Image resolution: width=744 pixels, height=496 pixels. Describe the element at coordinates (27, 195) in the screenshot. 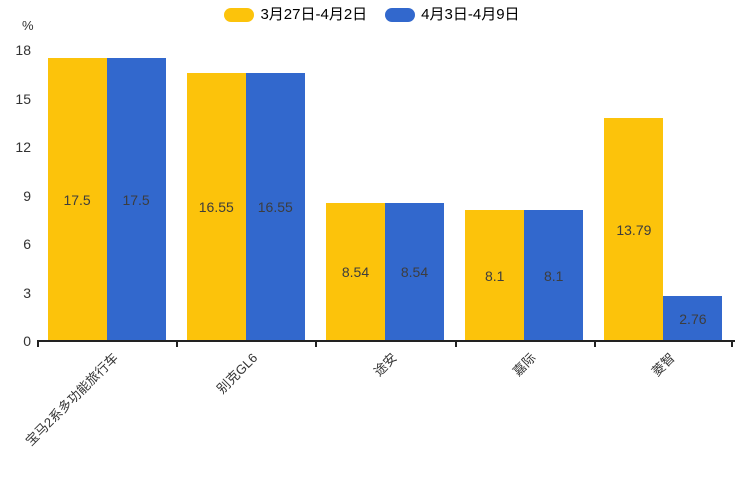

I see `y-tick-label: 9` at that location.